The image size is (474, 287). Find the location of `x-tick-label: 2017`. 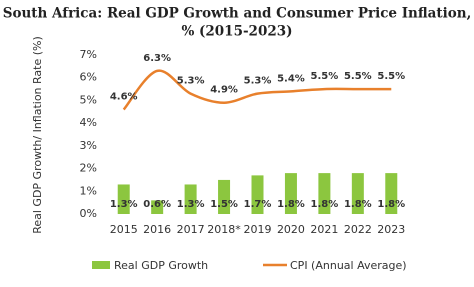

x-tick-label: 2017 is located at coordinates (191, 229).